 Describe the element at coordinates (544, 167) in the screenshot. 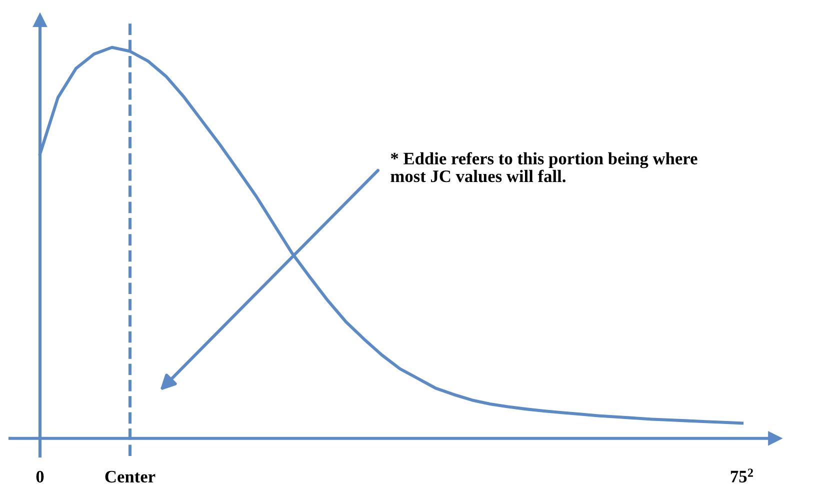

I see `annotation: * Eddie refers to this portion being where most JC values will fall.` at that location.